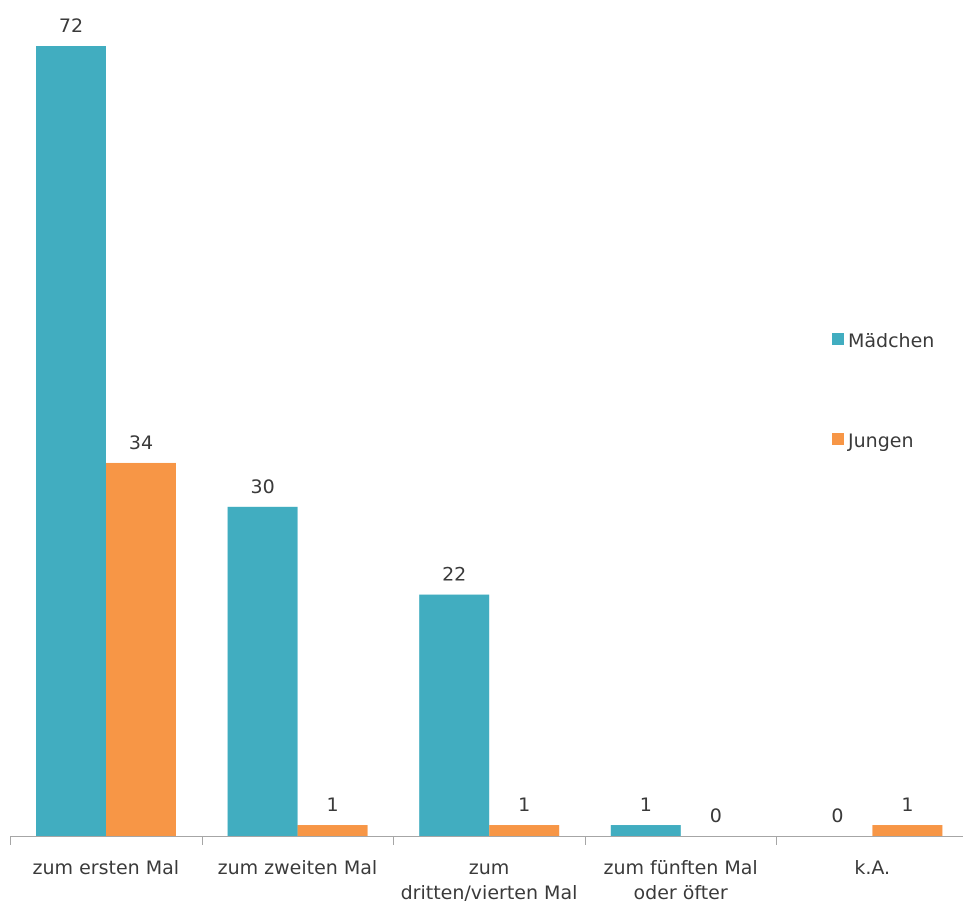  What do you see at coordinates (141, 443) in the screenshot?
I see `value-label: 34` at bounding box center [141, 443].